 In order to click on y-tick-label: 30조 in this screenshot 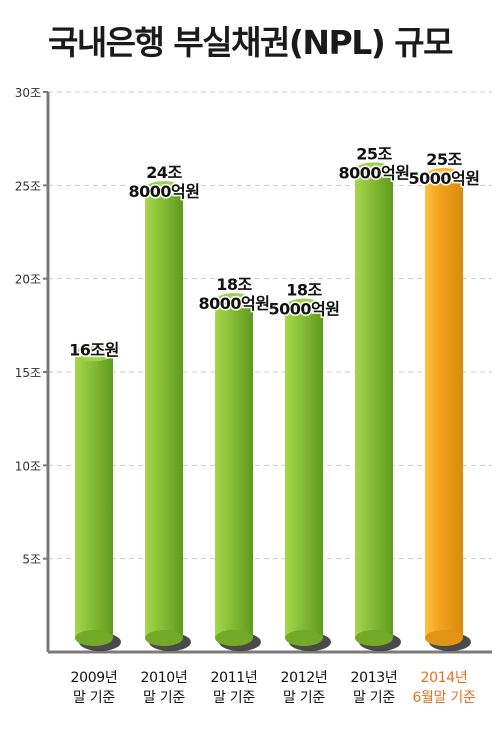, I will do `click(28, 93)`.